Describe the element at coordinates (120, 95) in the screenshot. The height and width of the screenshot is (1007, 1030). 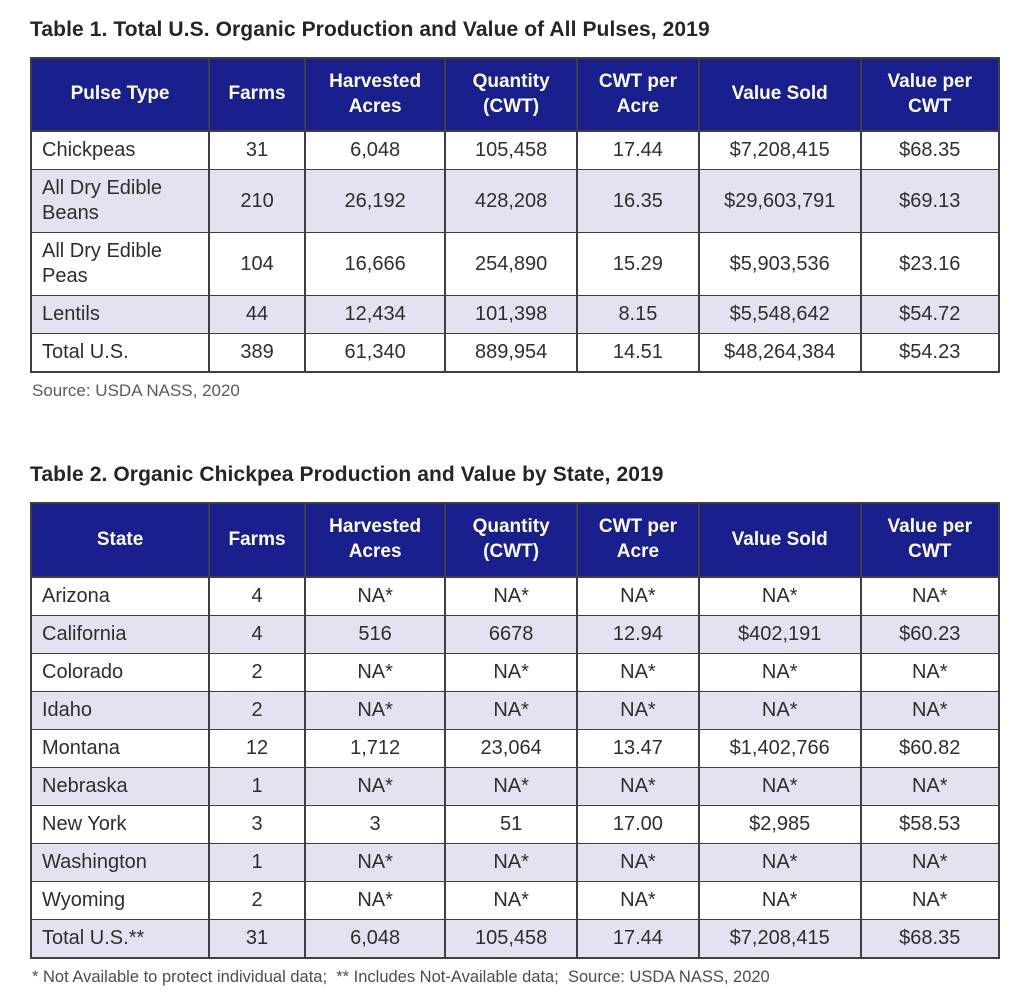
I see `column-header: Pulse Type` at that location.